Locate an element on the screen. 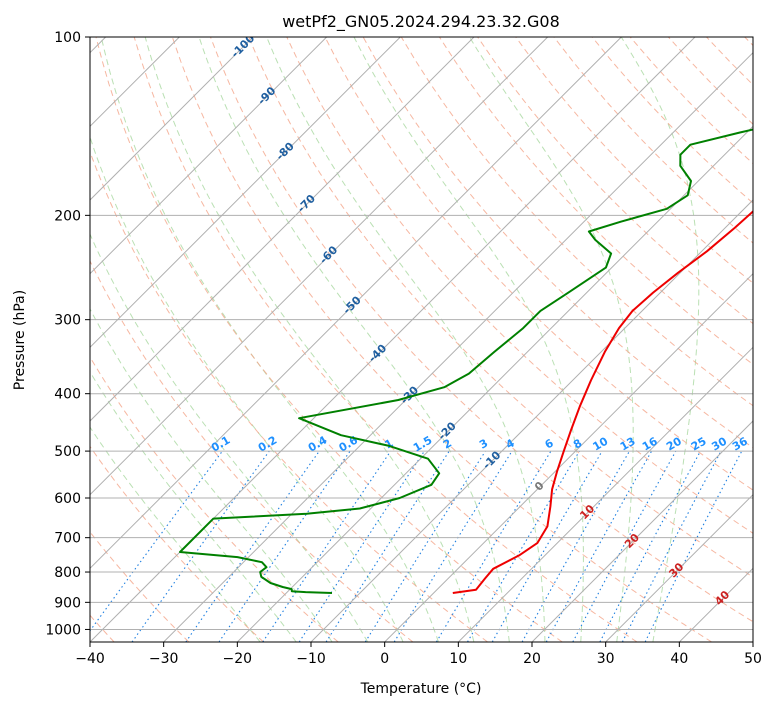 The width and height of the screenshot is (775, 708). x-tick-label: −40 is located at coordinates (90, 659).